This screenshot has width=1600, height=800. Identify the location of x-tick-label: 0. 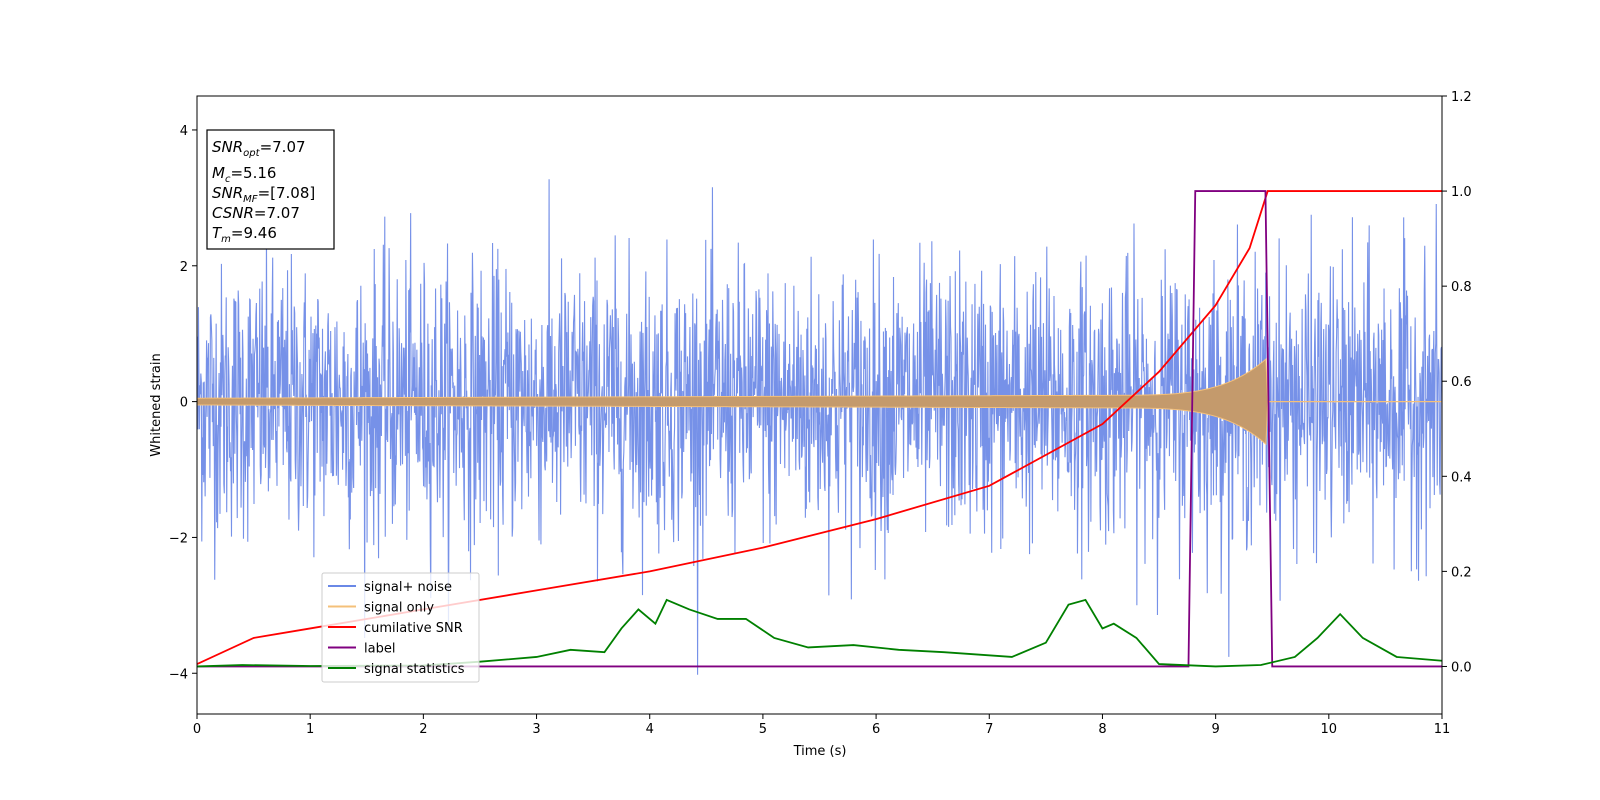
(197, 729).